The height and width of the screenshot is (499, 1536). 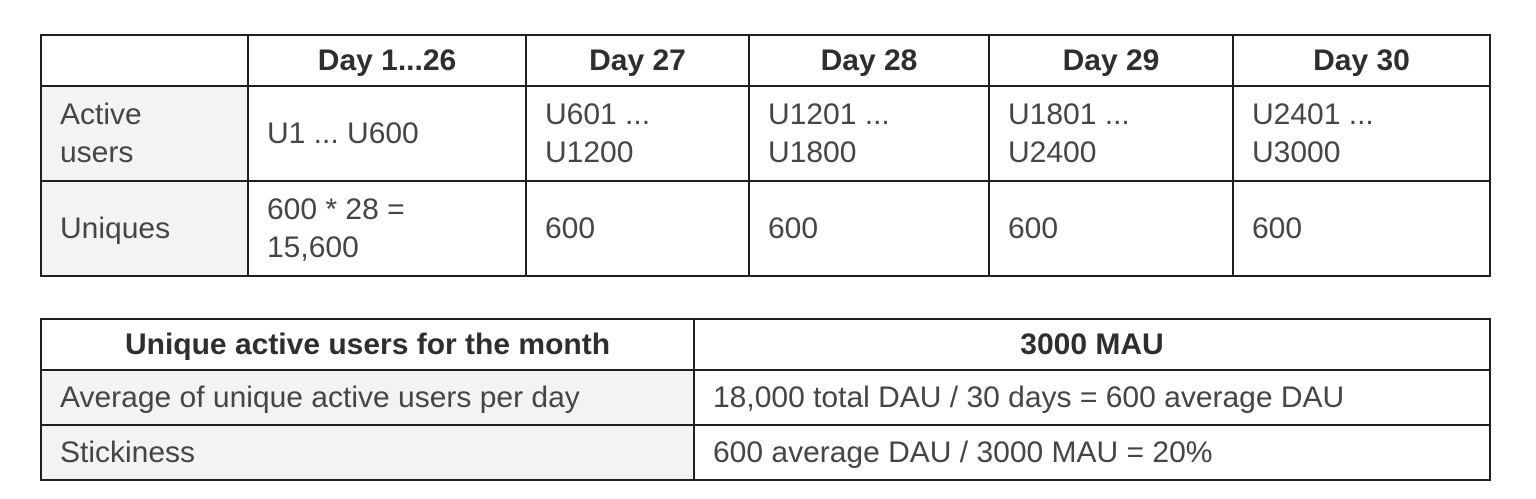 What do you see at coordinates (367, 452) in the screenshot?
I see `row-label-stickiness: Stickiness` at bounding box center [367, 452].